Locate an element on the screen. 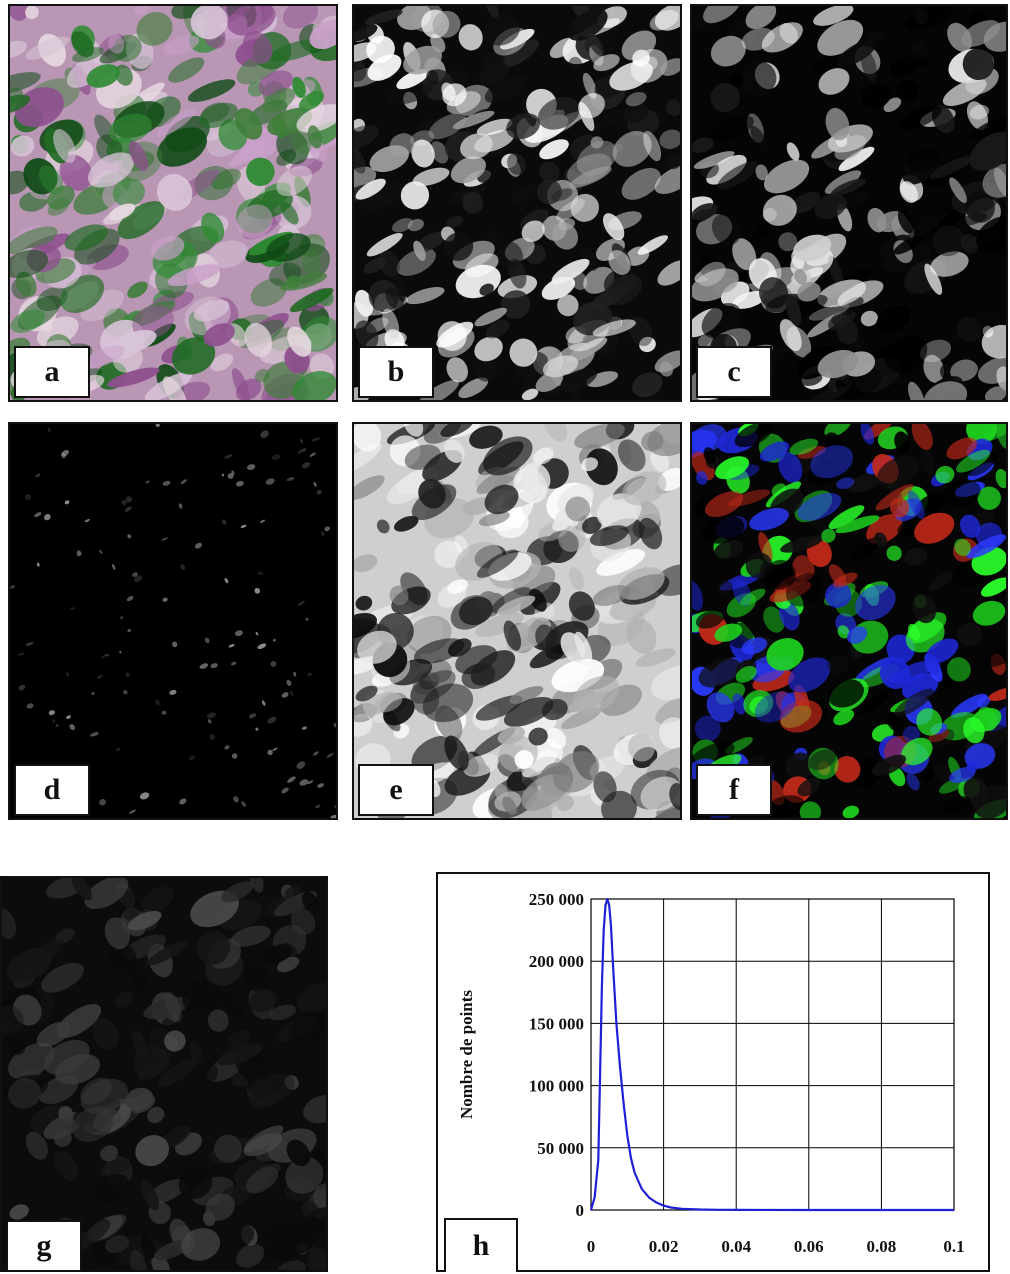 The image size is (1010, 1274). panel-a-image: a is located at coordinates (173, 203).